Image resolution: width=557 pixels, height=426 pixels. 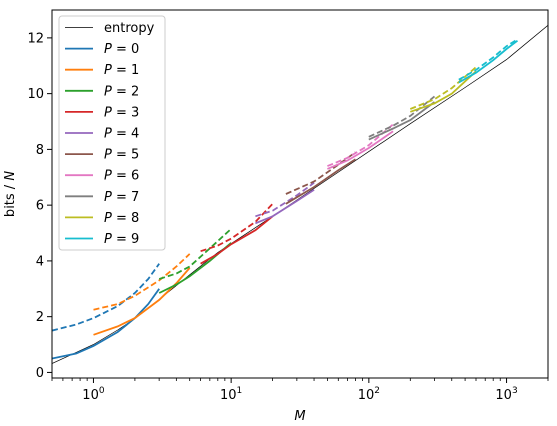 I want to click on series-p8-dashed, so click(x=443, y=88).